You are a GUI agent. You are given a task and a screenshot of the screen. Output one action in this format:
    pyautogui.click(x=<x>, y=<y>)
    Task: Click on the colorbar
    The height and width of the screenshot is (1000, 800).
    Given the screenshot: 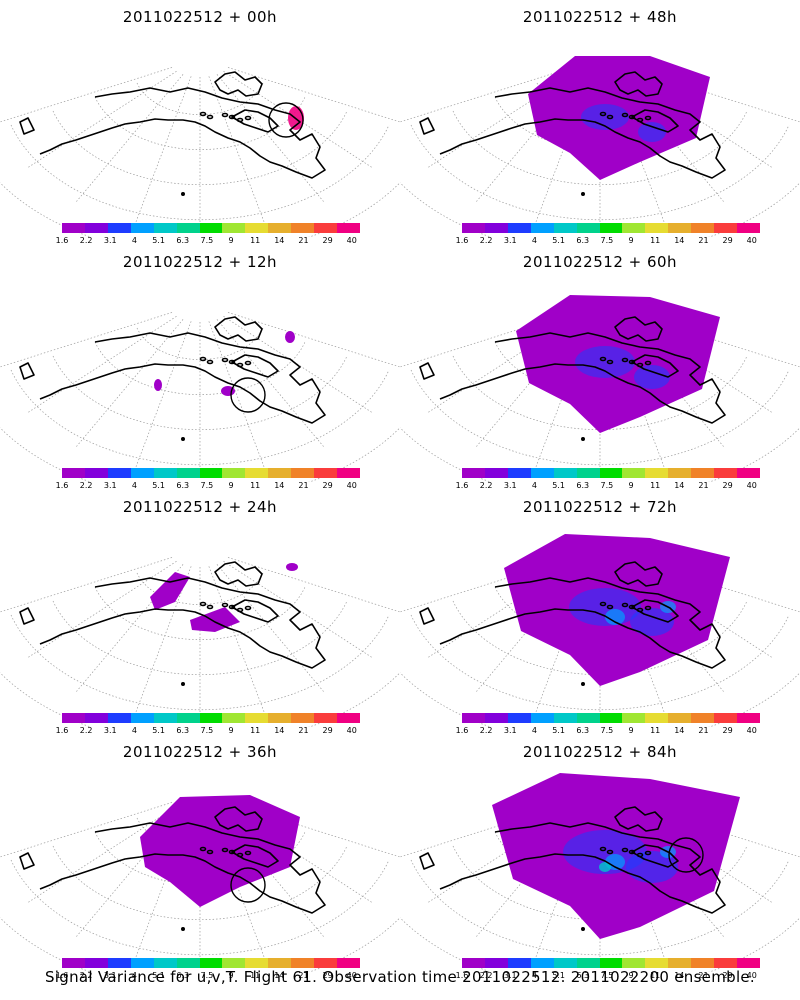 What is the action you would take?
    pyautogui.click(x=211, y=228)
    